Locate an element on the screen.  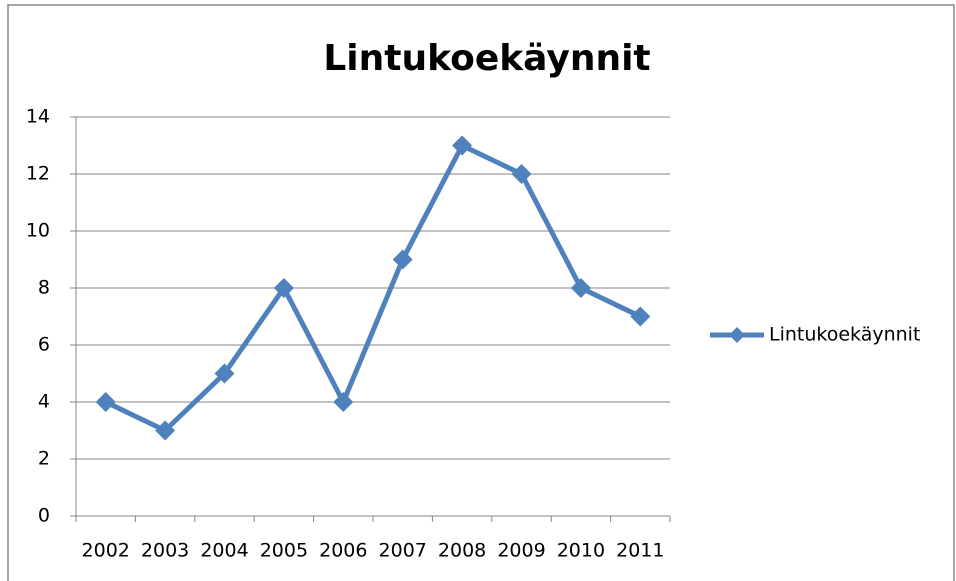
y-tick-label: 10 is located at coordinates (38, 231).